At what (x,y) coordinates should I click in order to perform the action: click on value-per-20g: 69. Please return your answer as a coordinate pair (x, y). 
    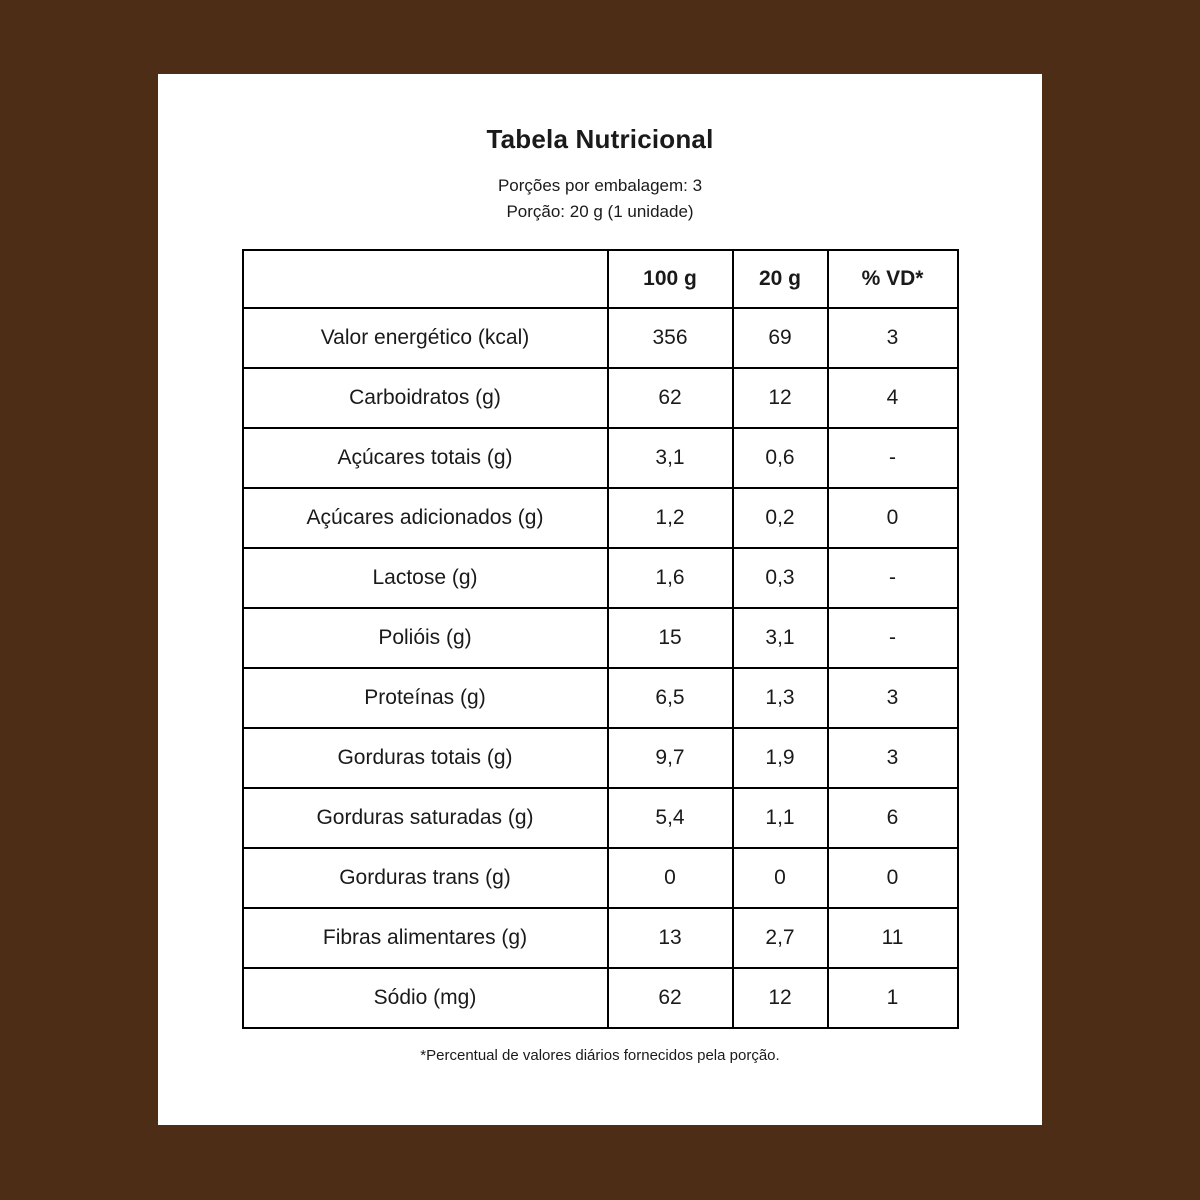
    Looking at the image, I should click on (780, 338).